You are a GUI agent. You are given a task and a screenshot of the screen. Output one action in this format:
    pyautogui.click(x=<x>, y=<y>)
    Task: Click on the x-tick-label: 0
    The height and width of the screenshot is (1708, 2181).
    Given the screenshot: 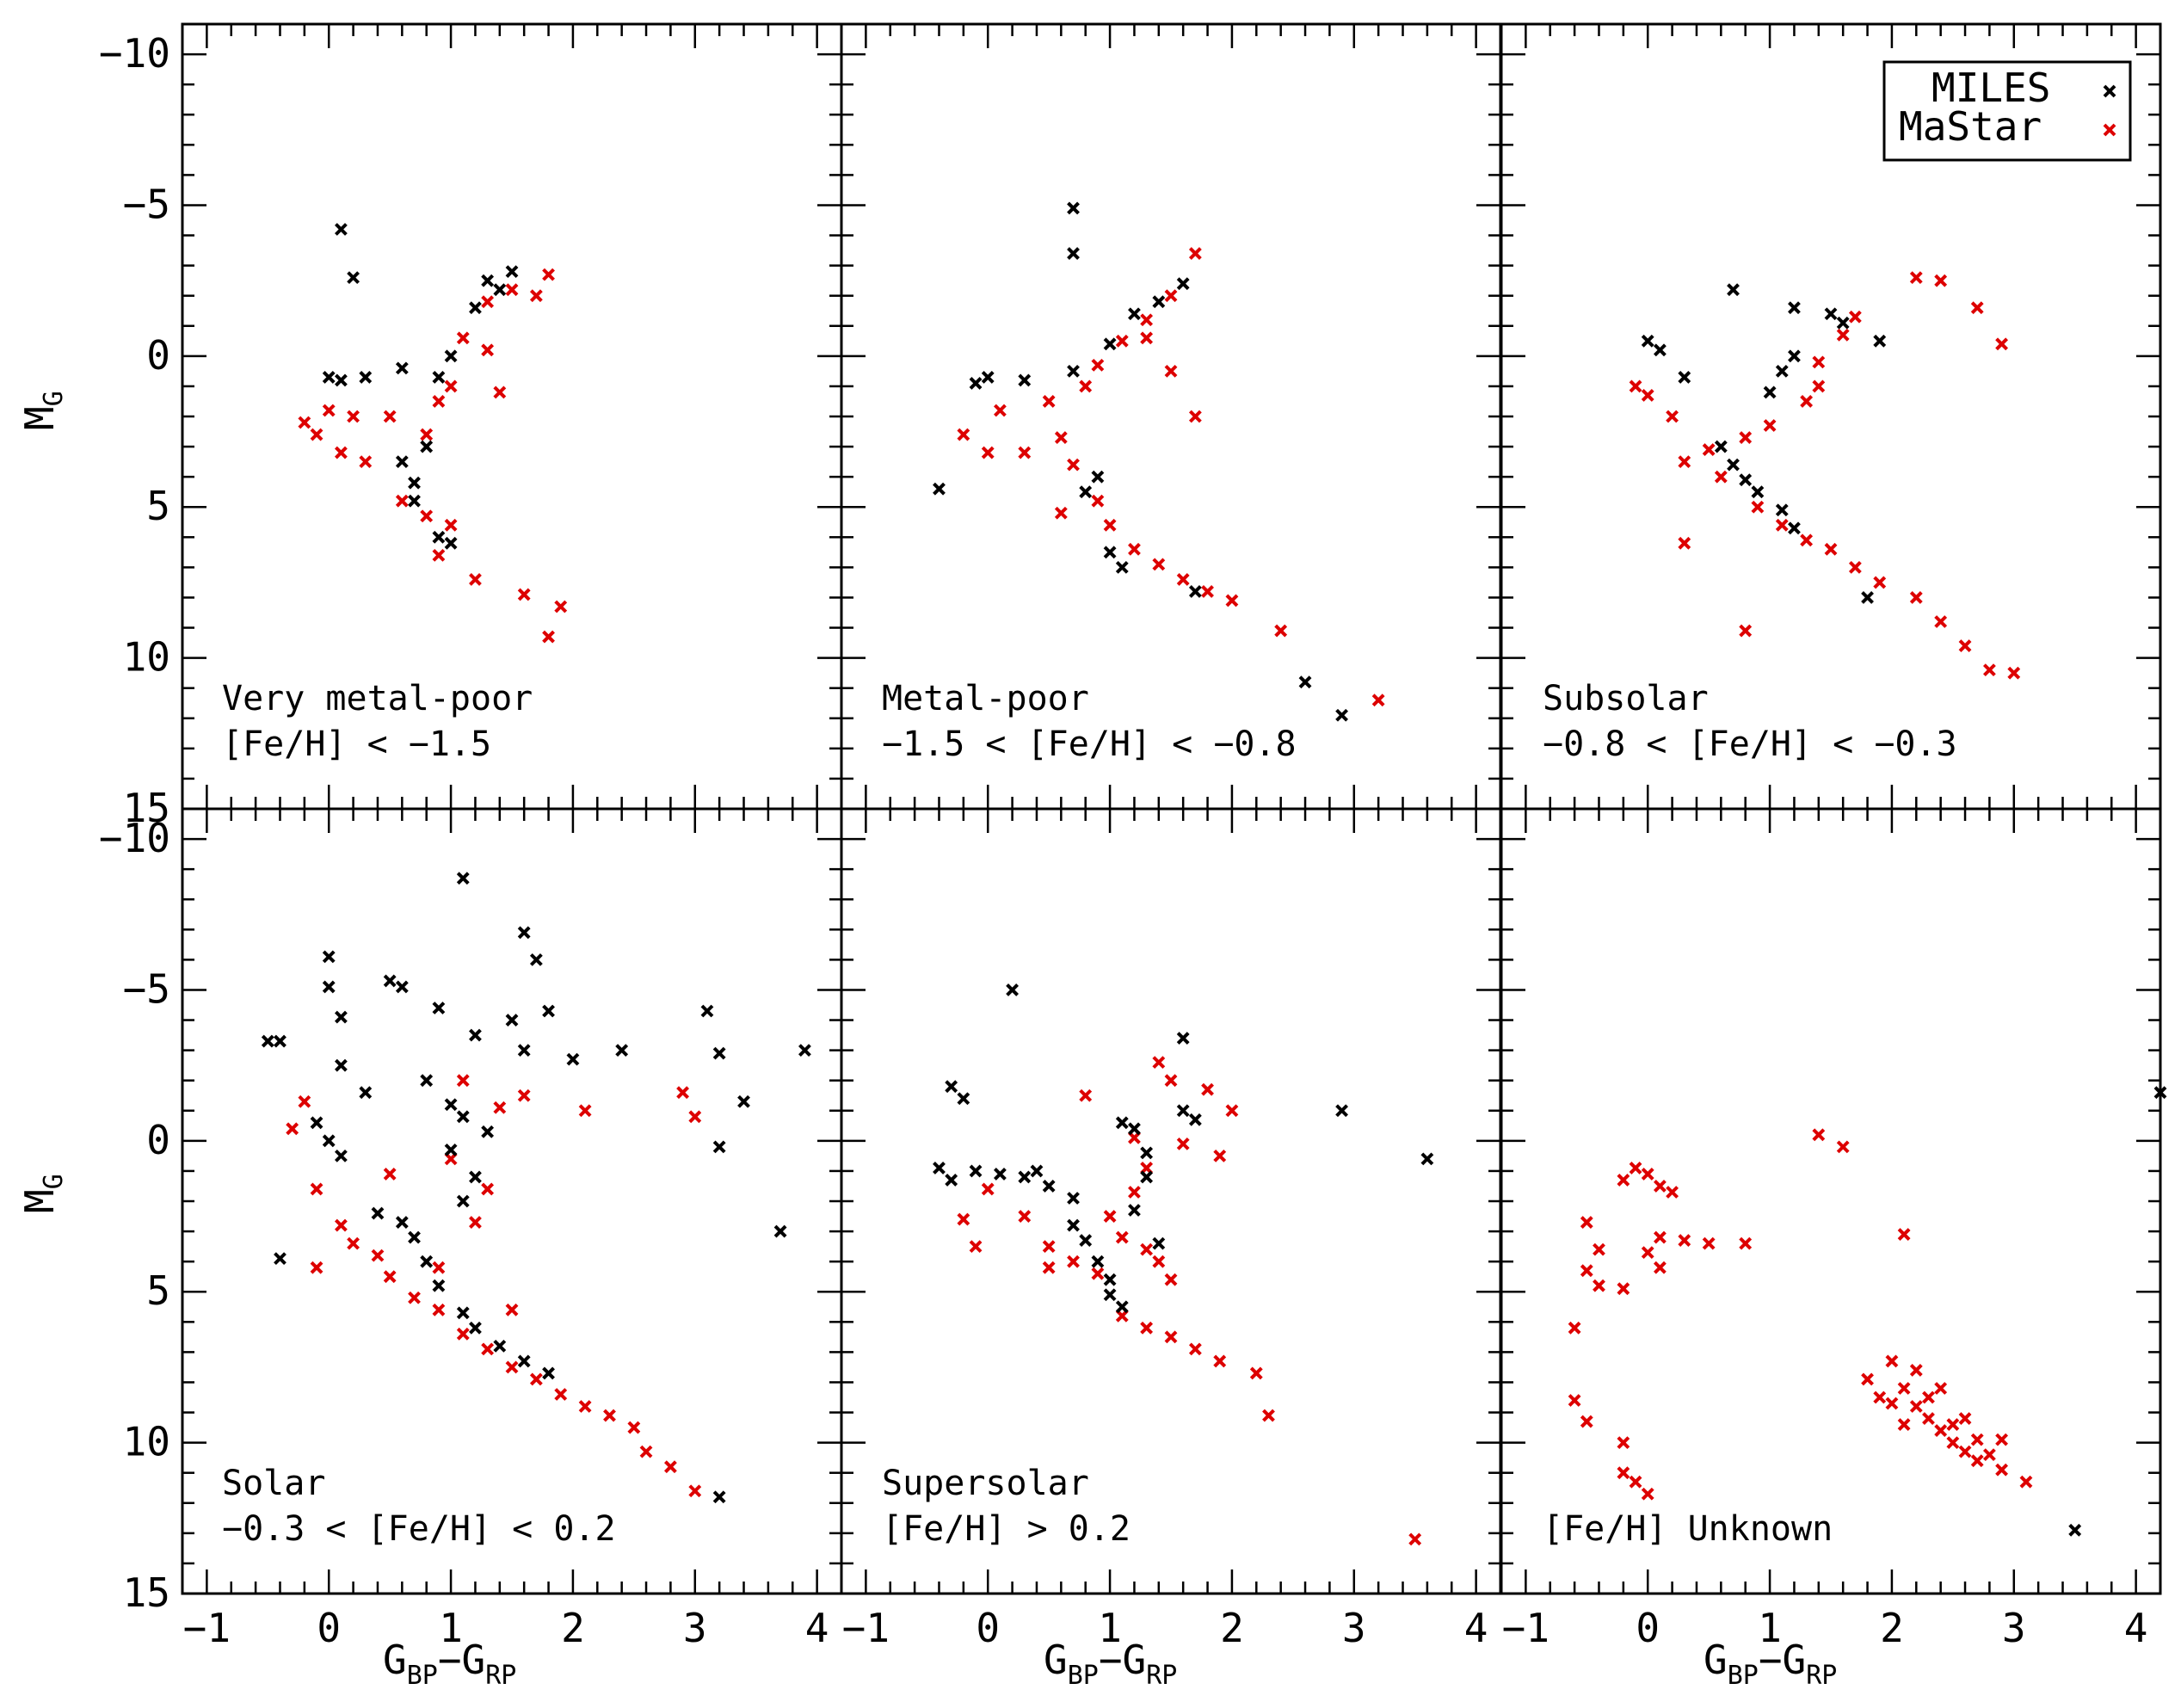 What is the action you would take?
    pyautogui.click(x=329, y=1628)
    